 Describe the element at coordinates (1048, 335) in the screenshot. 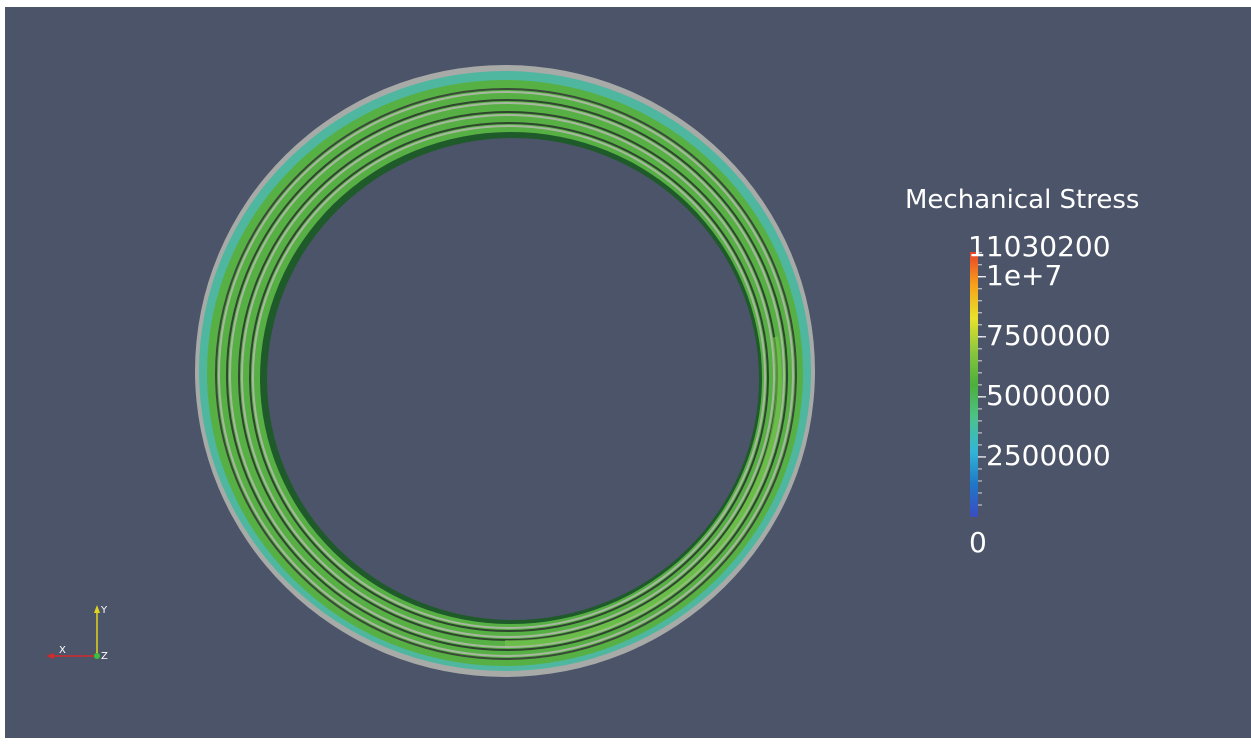

I see `scalar-bar-tick-label: 7500000` at that location.